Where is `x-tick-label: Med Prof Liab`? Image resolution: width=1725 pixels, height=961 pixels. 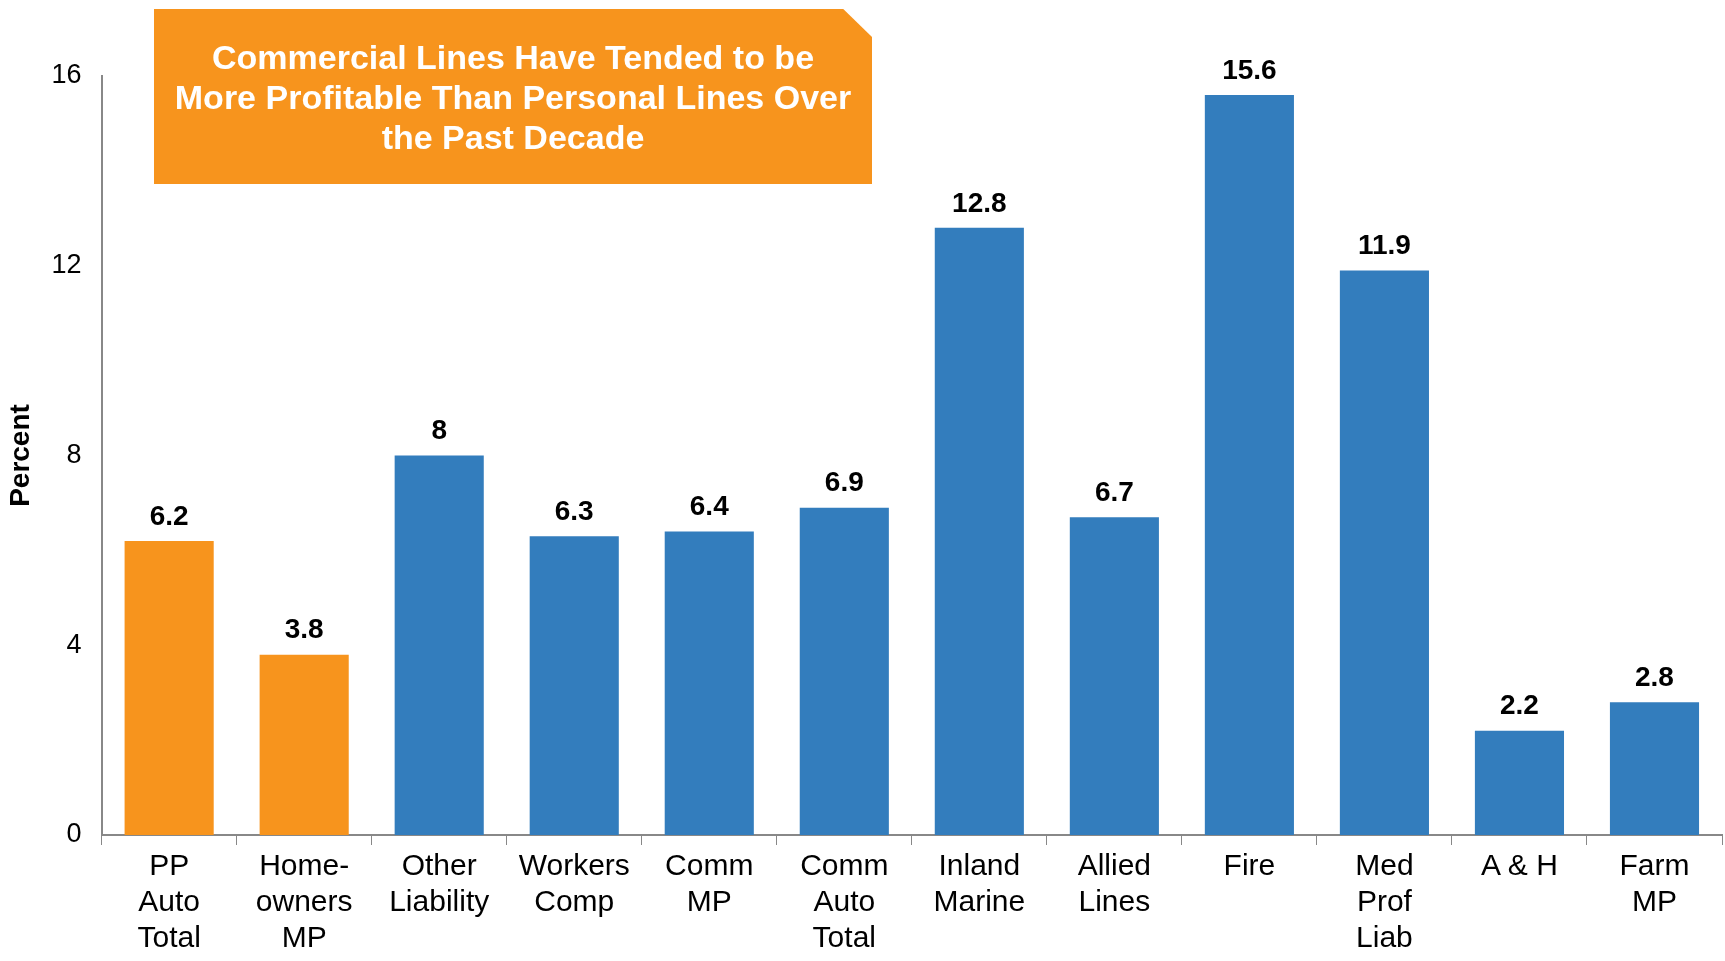 x-tick-label: Med Prof Liab is located at coordinates (1384, 901).